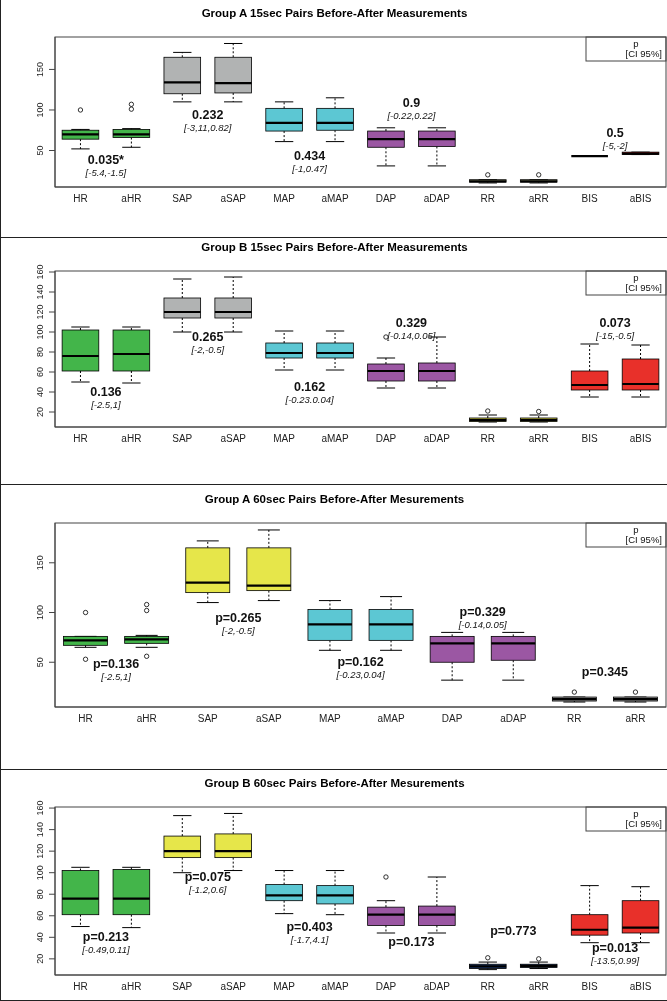  What do you see at coordinates (615, 328) in the screenshot?
I see `annotation: 0.073 [-15,-0.5]` at bounding box center [615, 328].